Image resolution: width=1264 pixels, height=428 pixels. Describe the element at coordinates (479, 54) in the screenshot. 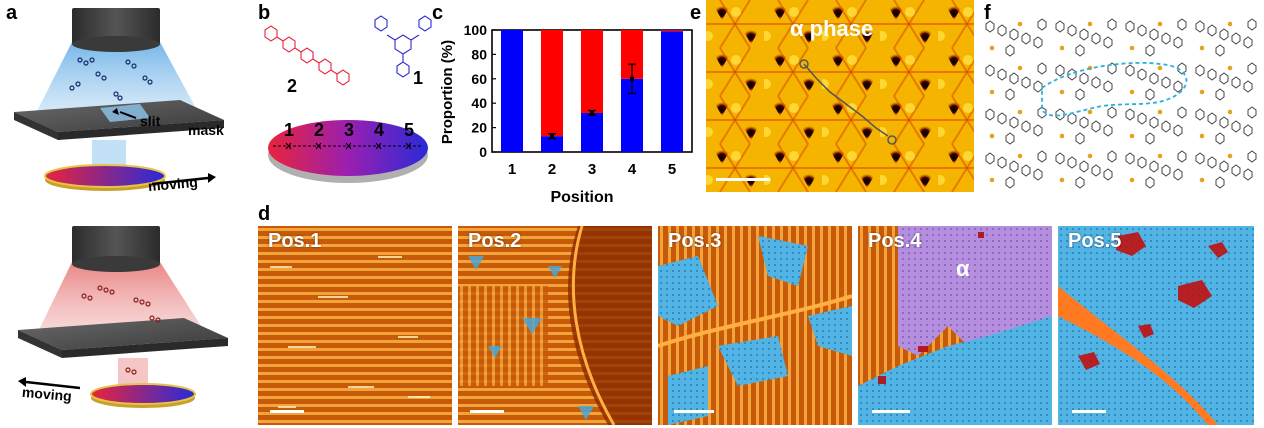

I see `y-tick-label: 80` at that location.